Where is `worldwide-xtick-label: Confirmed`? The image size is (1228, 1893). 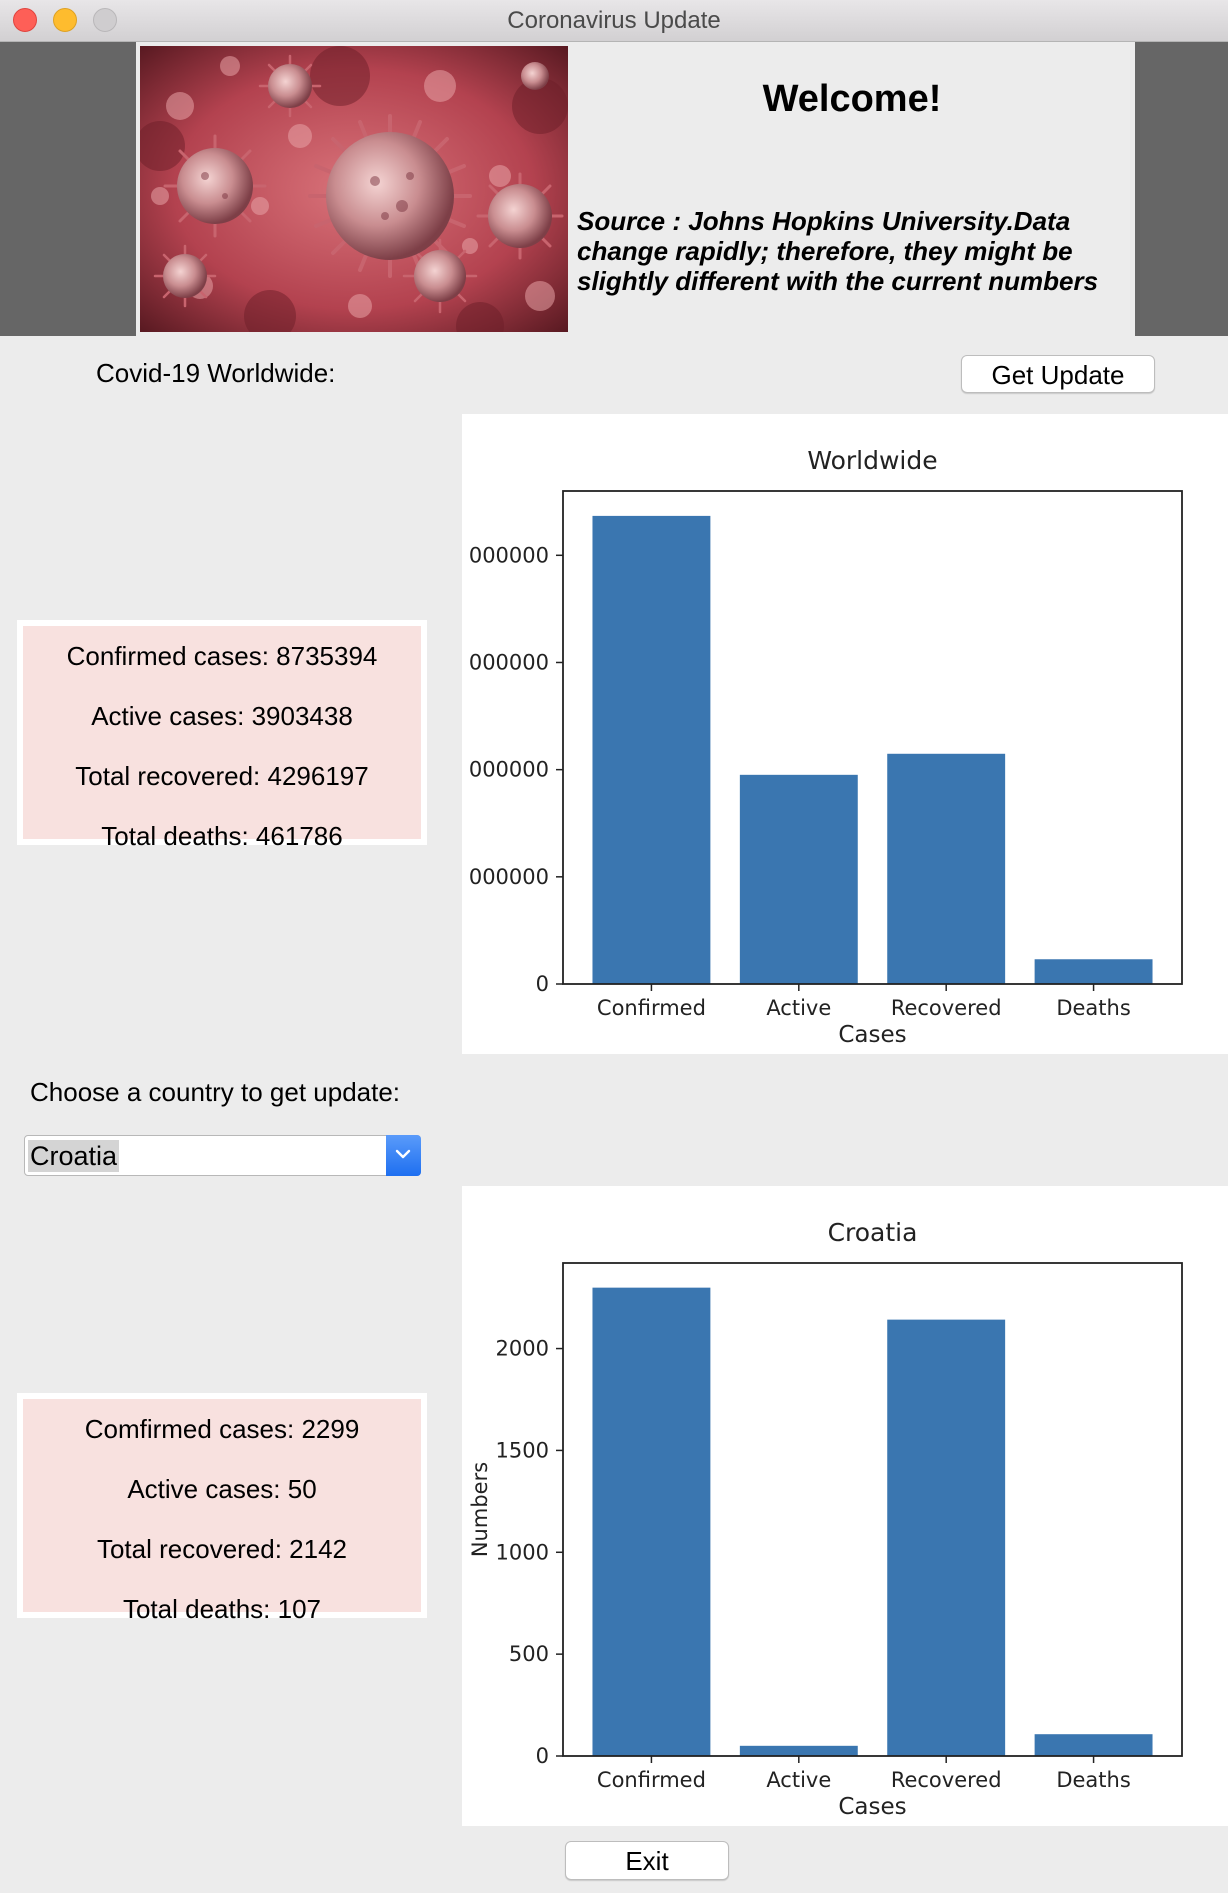 worldwide-xtick-label: Confirmed is located at coordinates (651, 1008).